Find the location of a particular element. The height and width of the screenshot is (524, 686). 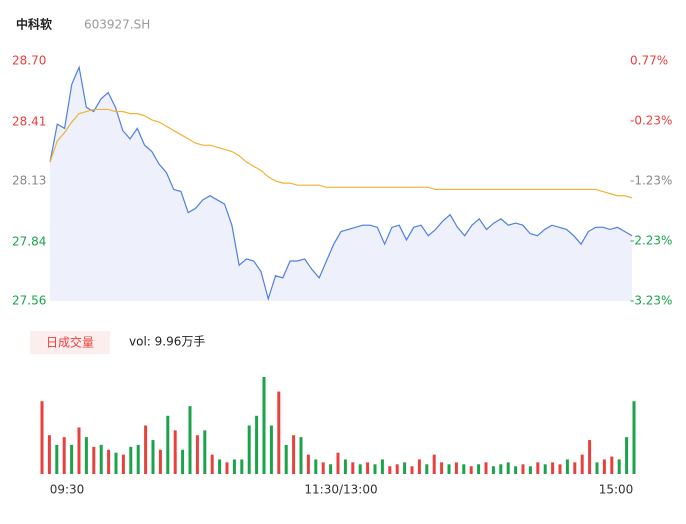

y2-tick-label: -3.23% is located at coordinates (651, 301).